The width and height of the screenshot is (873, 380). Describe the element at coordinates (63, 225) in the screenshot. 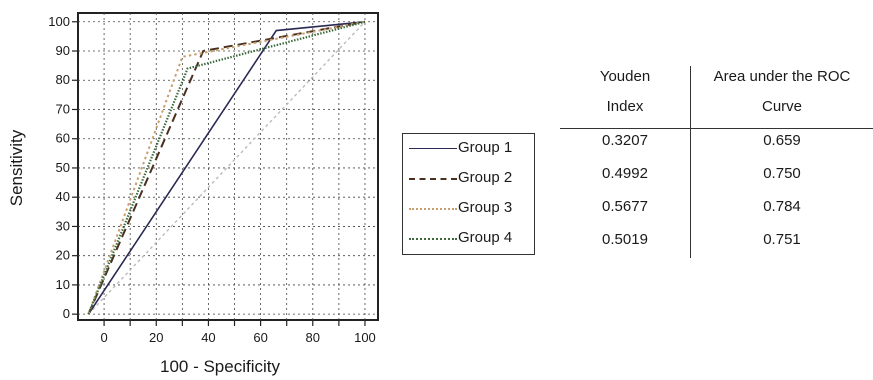

I see `y-tick-label: 30` at that location.